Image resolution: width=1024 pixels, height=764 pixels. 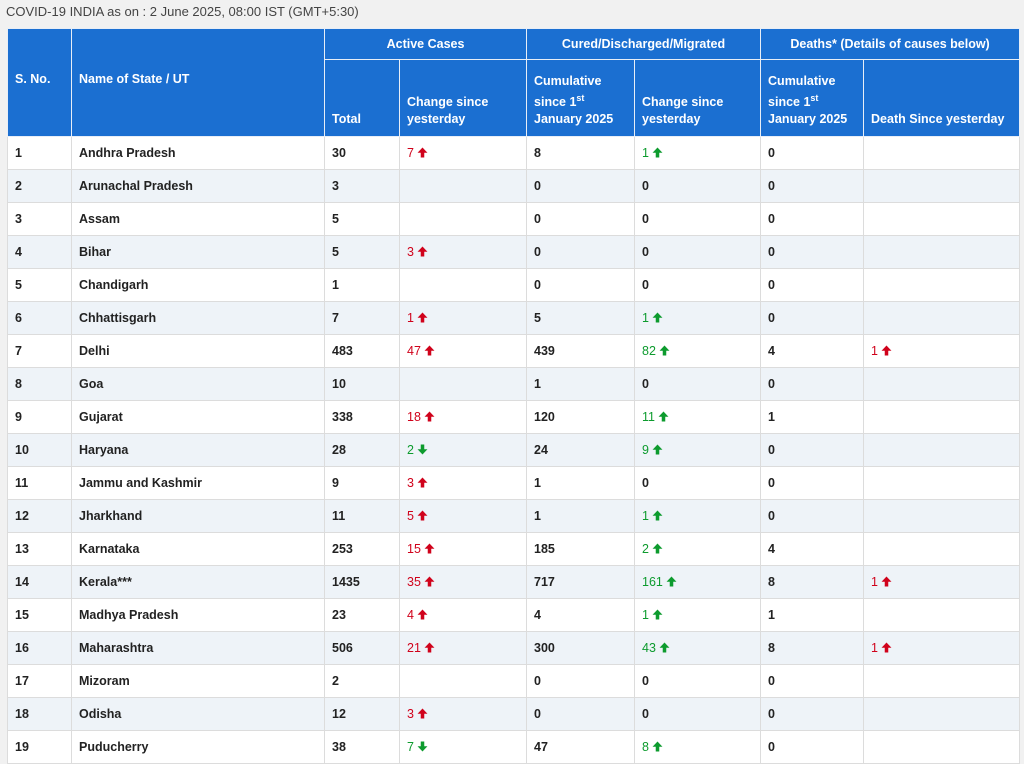 I want to click on header-cured: Cured/Discharged/Migrated, so click(x=644, y=44).